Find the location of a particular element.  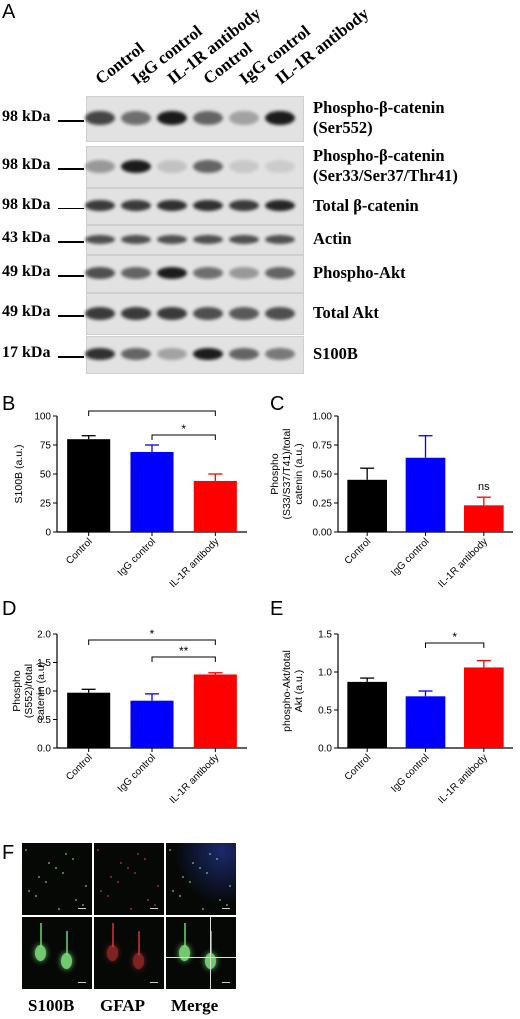

protein-label-group: Total β-catenin is located at coordinates (366, 206).